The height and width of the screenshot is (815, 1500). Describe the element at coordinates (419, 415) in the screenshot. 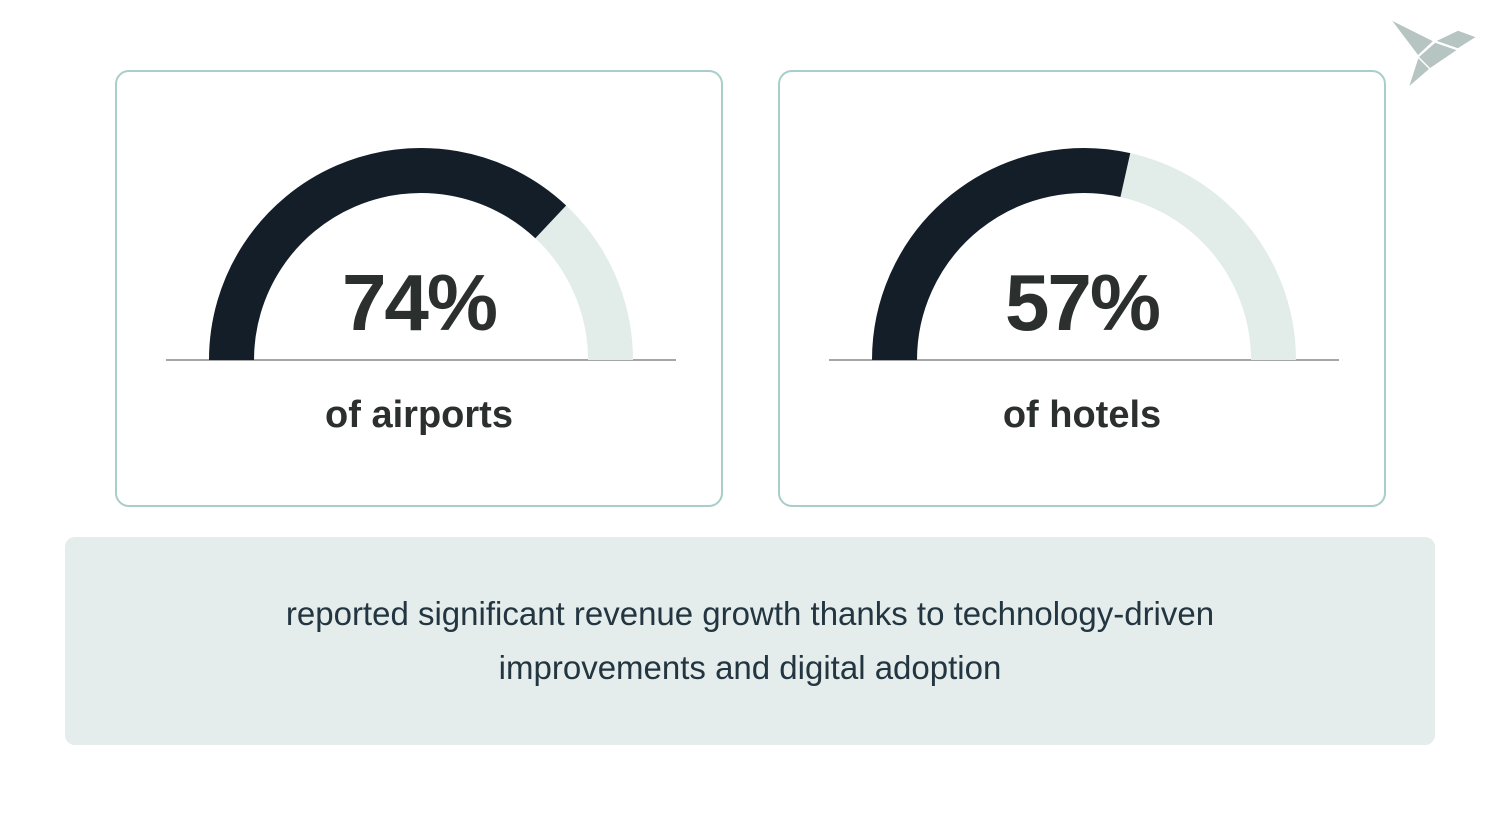

I see `gauge-caption-airports: of airports` at that location.